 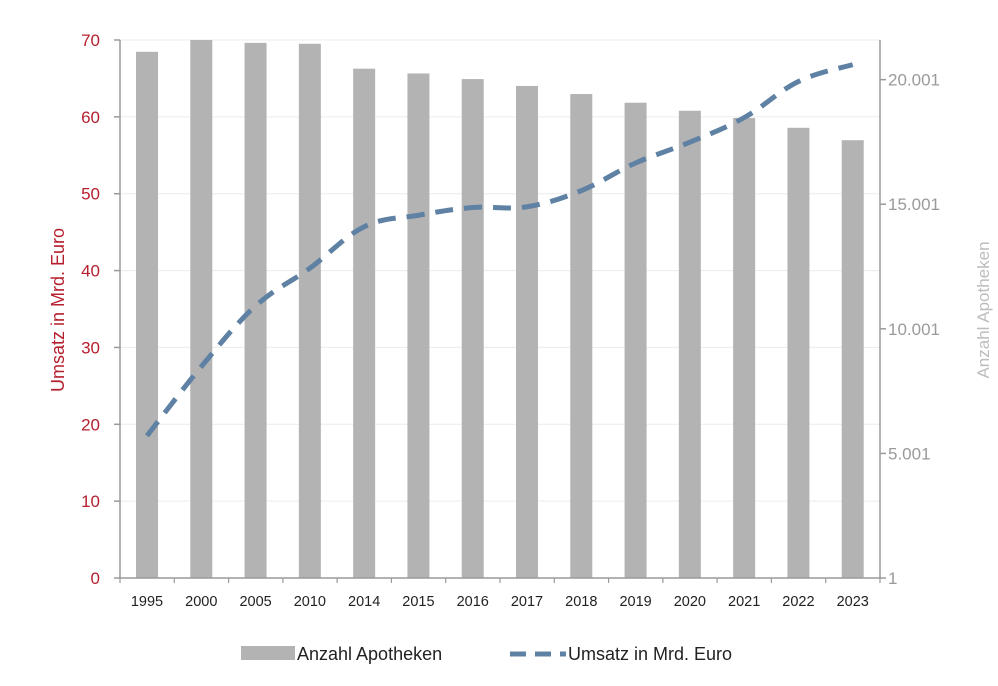 What do you see at coordinates (892, 578) in the screenshot?
I see `right-tick-label: 1` at bounding box center [892, 578].